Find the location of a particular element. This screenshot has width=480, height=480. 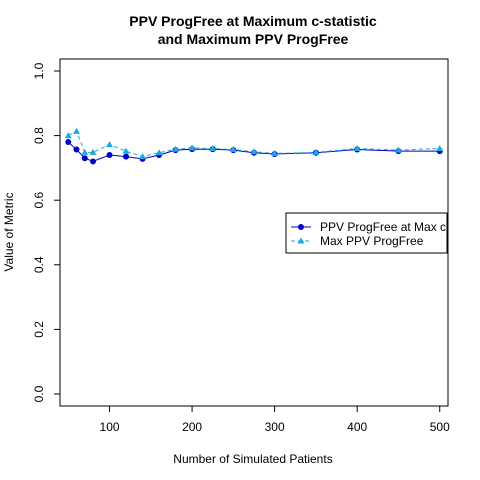

legend-label-series-1: PPV ProgFree at Max c is located at coordinates (383, 227).